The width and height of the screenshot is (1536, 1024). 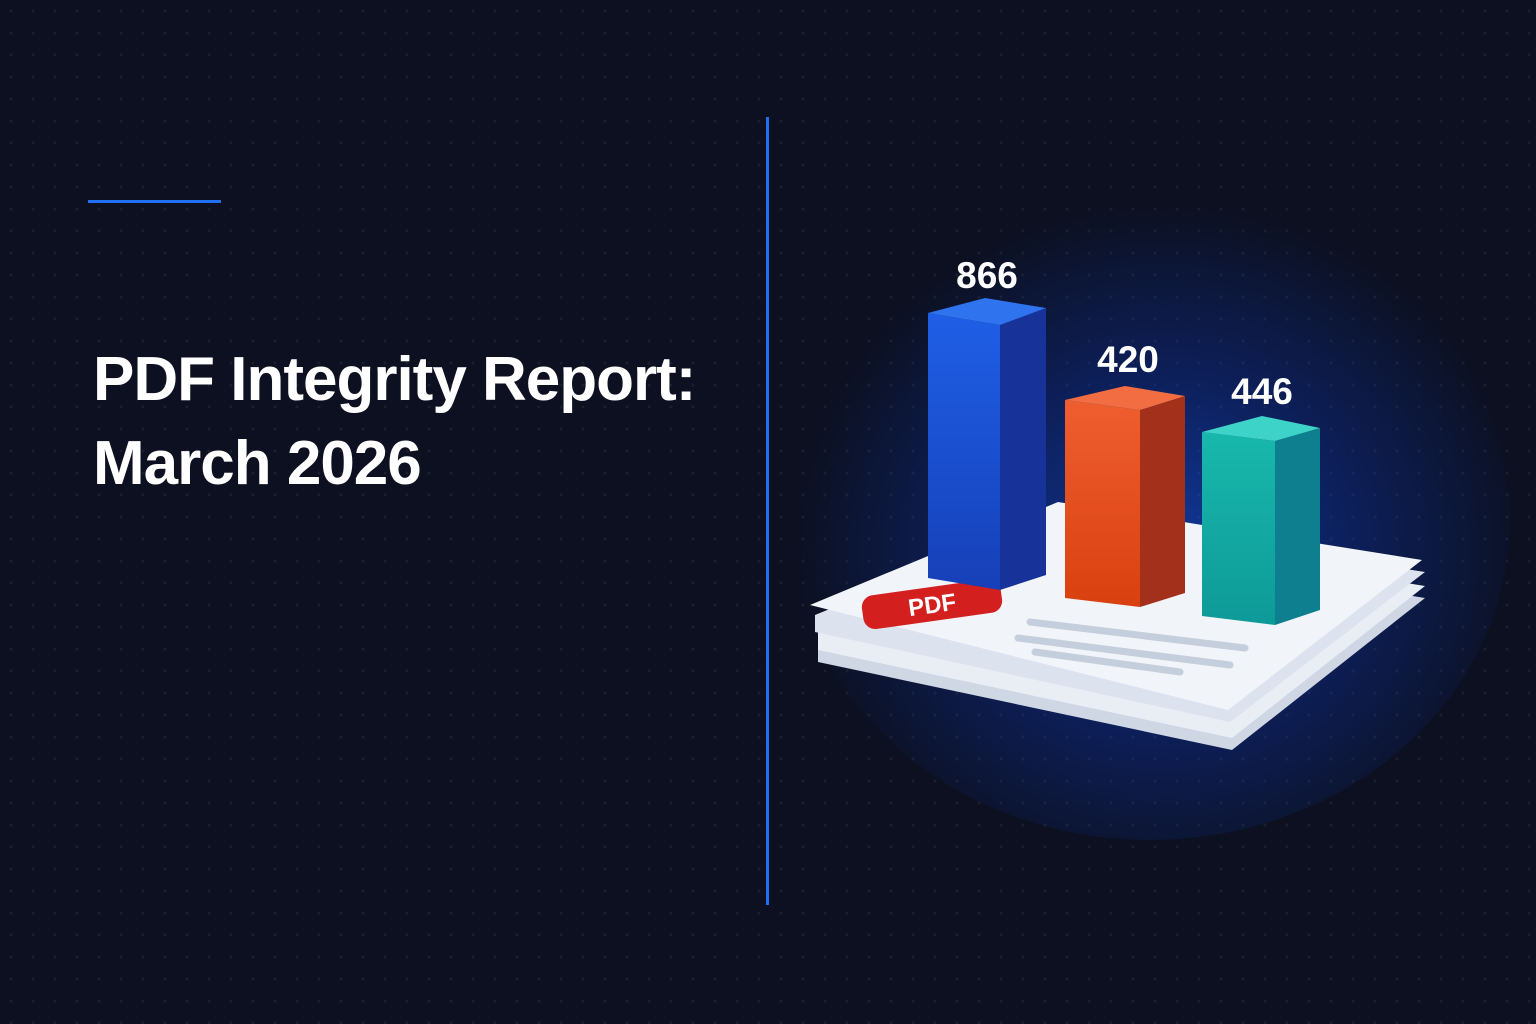 What do you see at coordinates (394, 379) in the screenshot?
I see `title-line-1: PDF Integrity Report:` at bounding box center [394, 379].